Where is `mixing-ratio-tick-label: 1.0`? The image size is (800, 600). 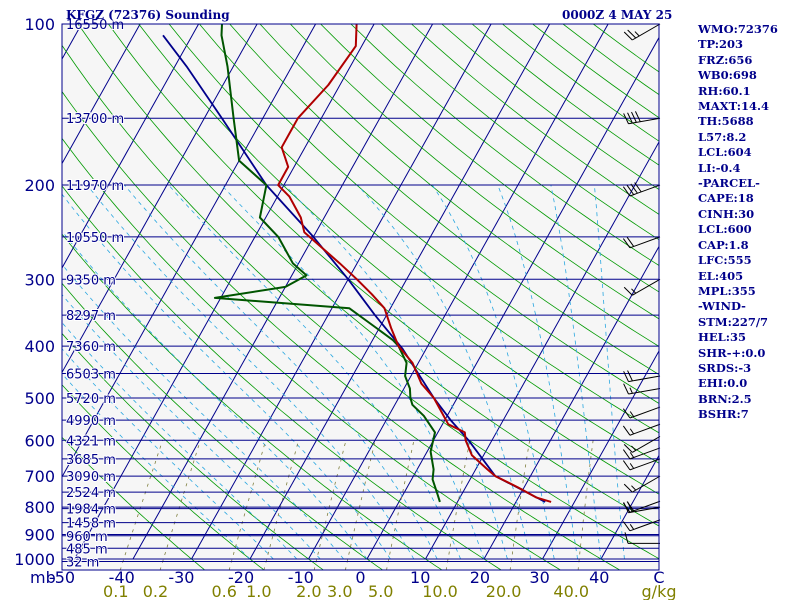
mixing-ratio-tick-label: 1.0 is located at coordinates (258, 591).